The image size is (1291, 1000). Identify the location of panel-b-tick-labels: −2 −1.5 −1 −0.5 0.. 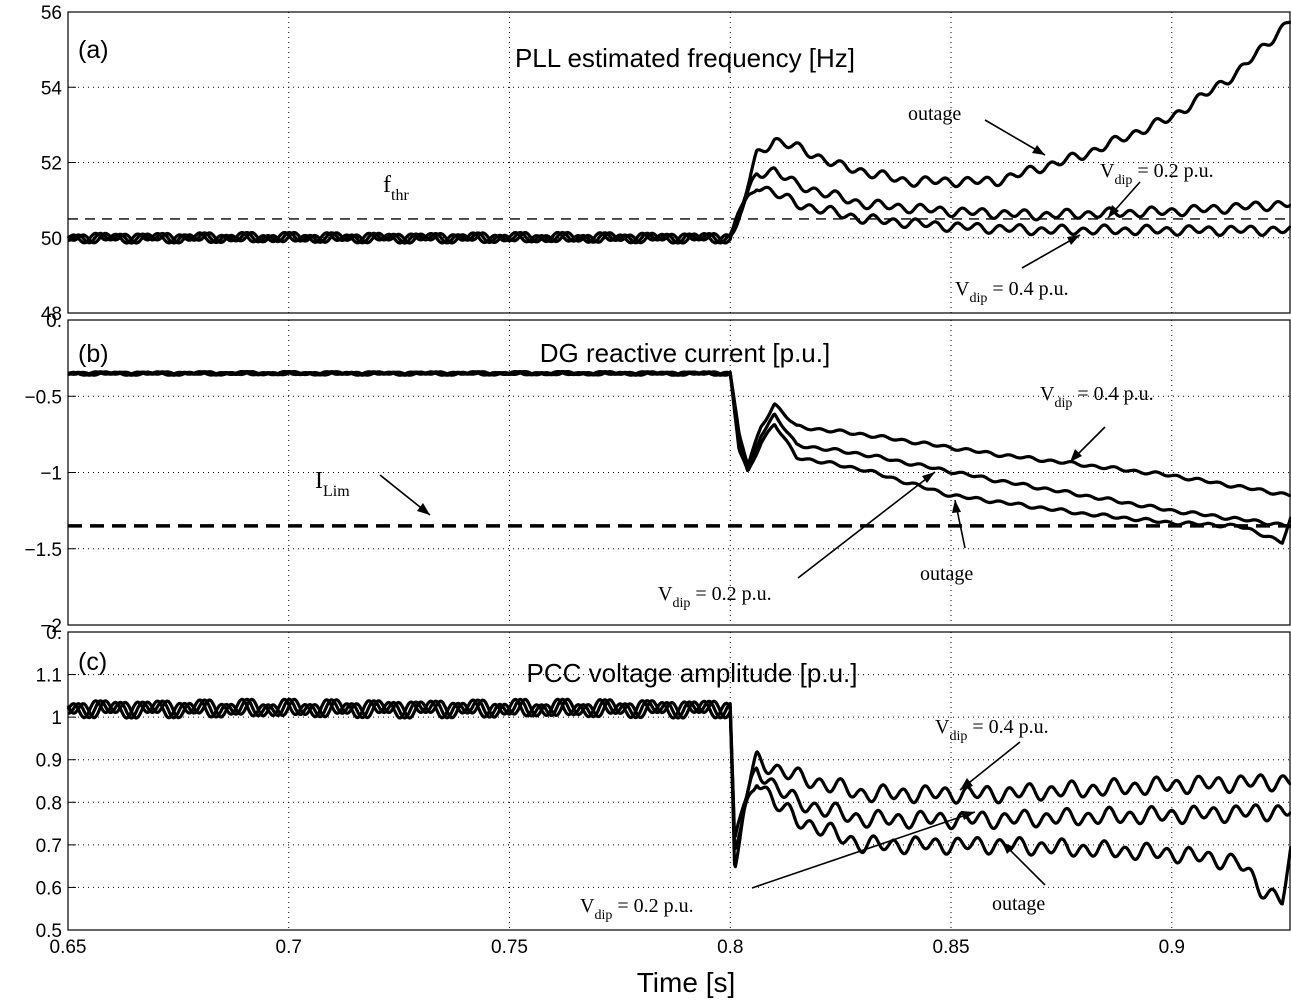
(50, 474).